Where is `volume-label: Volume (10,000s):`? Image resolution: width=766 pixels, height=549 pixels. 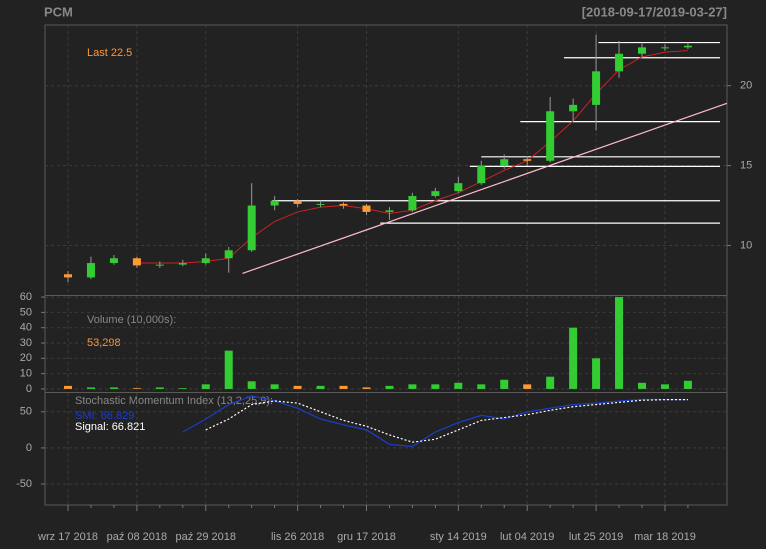
volume-label: Volume (10,000s): is located at coordinates (131, 320).